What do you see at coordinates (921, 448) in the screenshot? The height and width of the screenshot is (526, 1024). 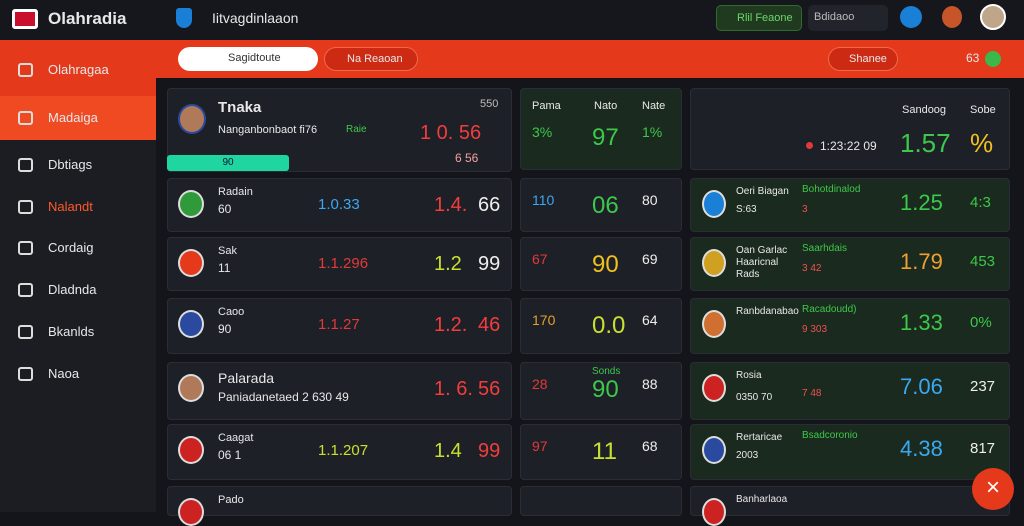 I see `club-odd: 4.38` at bounding box center [921, 448].